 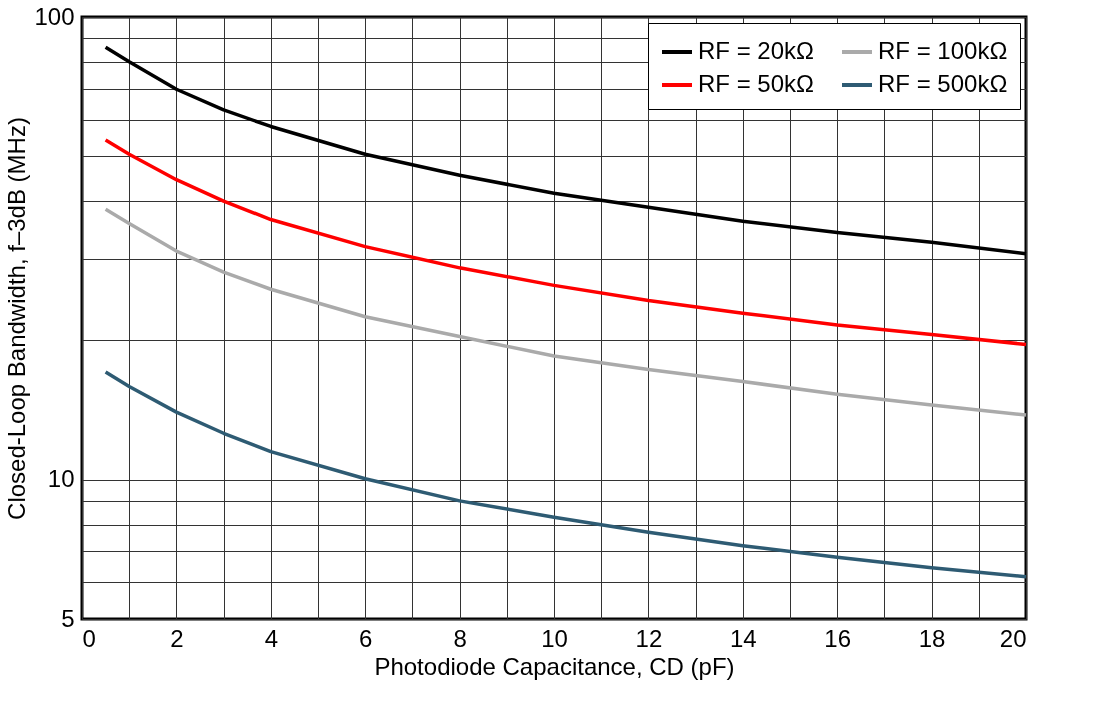 What do you see at coordinates (89, 638) in the screenshot?
I see `x-tick-label: 0` at bounding box center [89, 638].